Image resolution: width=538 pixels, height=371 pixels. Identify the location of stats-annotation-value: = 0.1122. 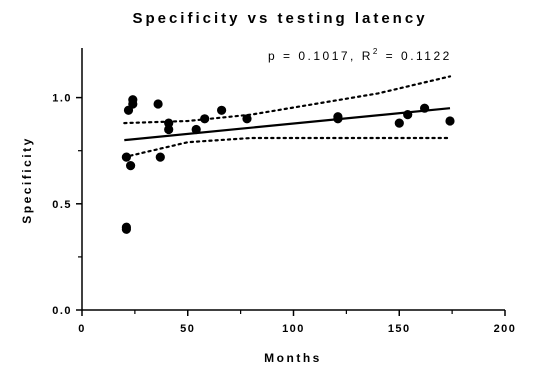
(416, 56).